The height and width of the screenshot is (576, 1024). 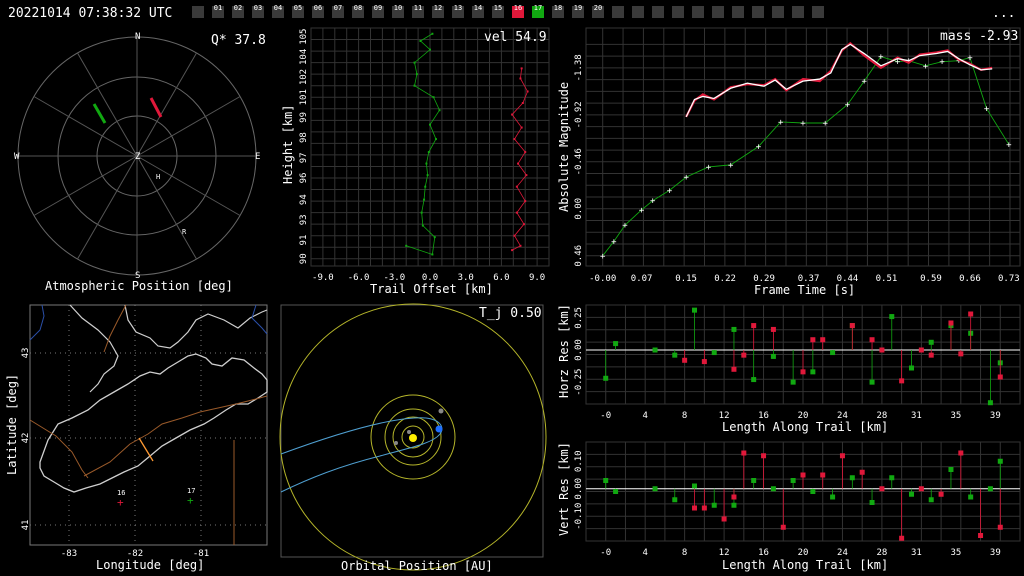 I want to click on compass-w: W, so click(x=17, y=157).